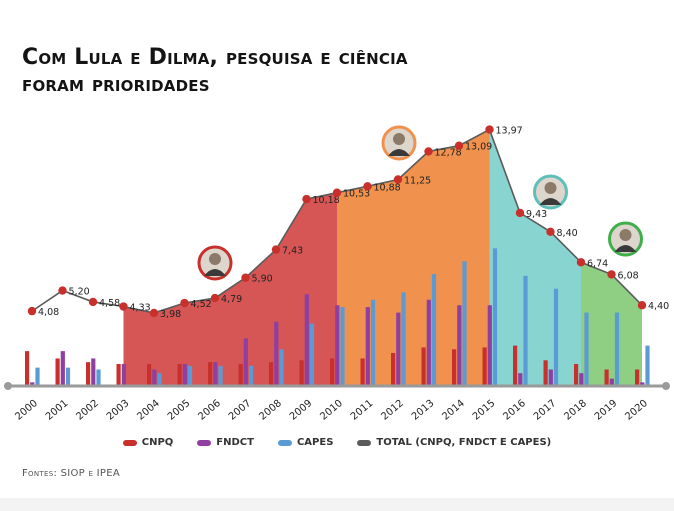  I want to click on bar-capes-2015, so click(495, 317).